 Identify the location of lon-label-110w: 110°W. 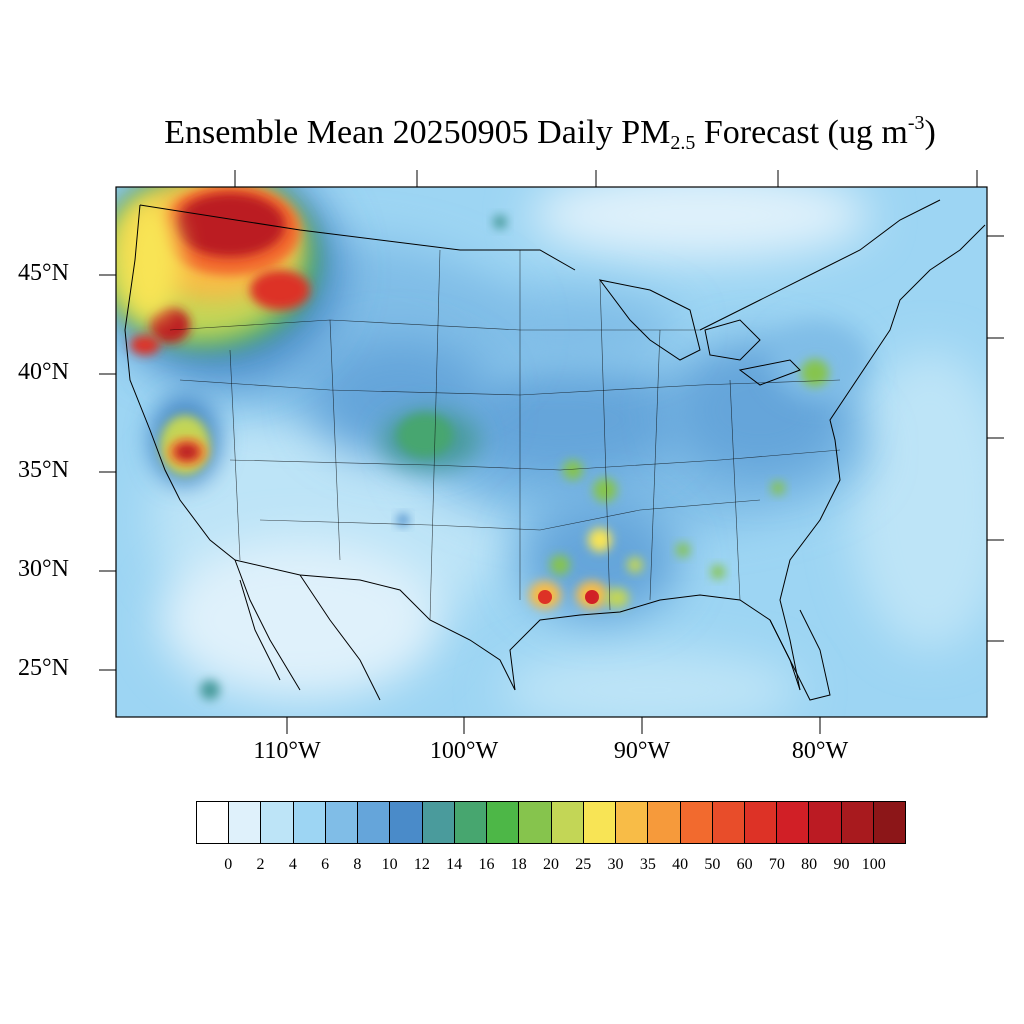
(287, 751).